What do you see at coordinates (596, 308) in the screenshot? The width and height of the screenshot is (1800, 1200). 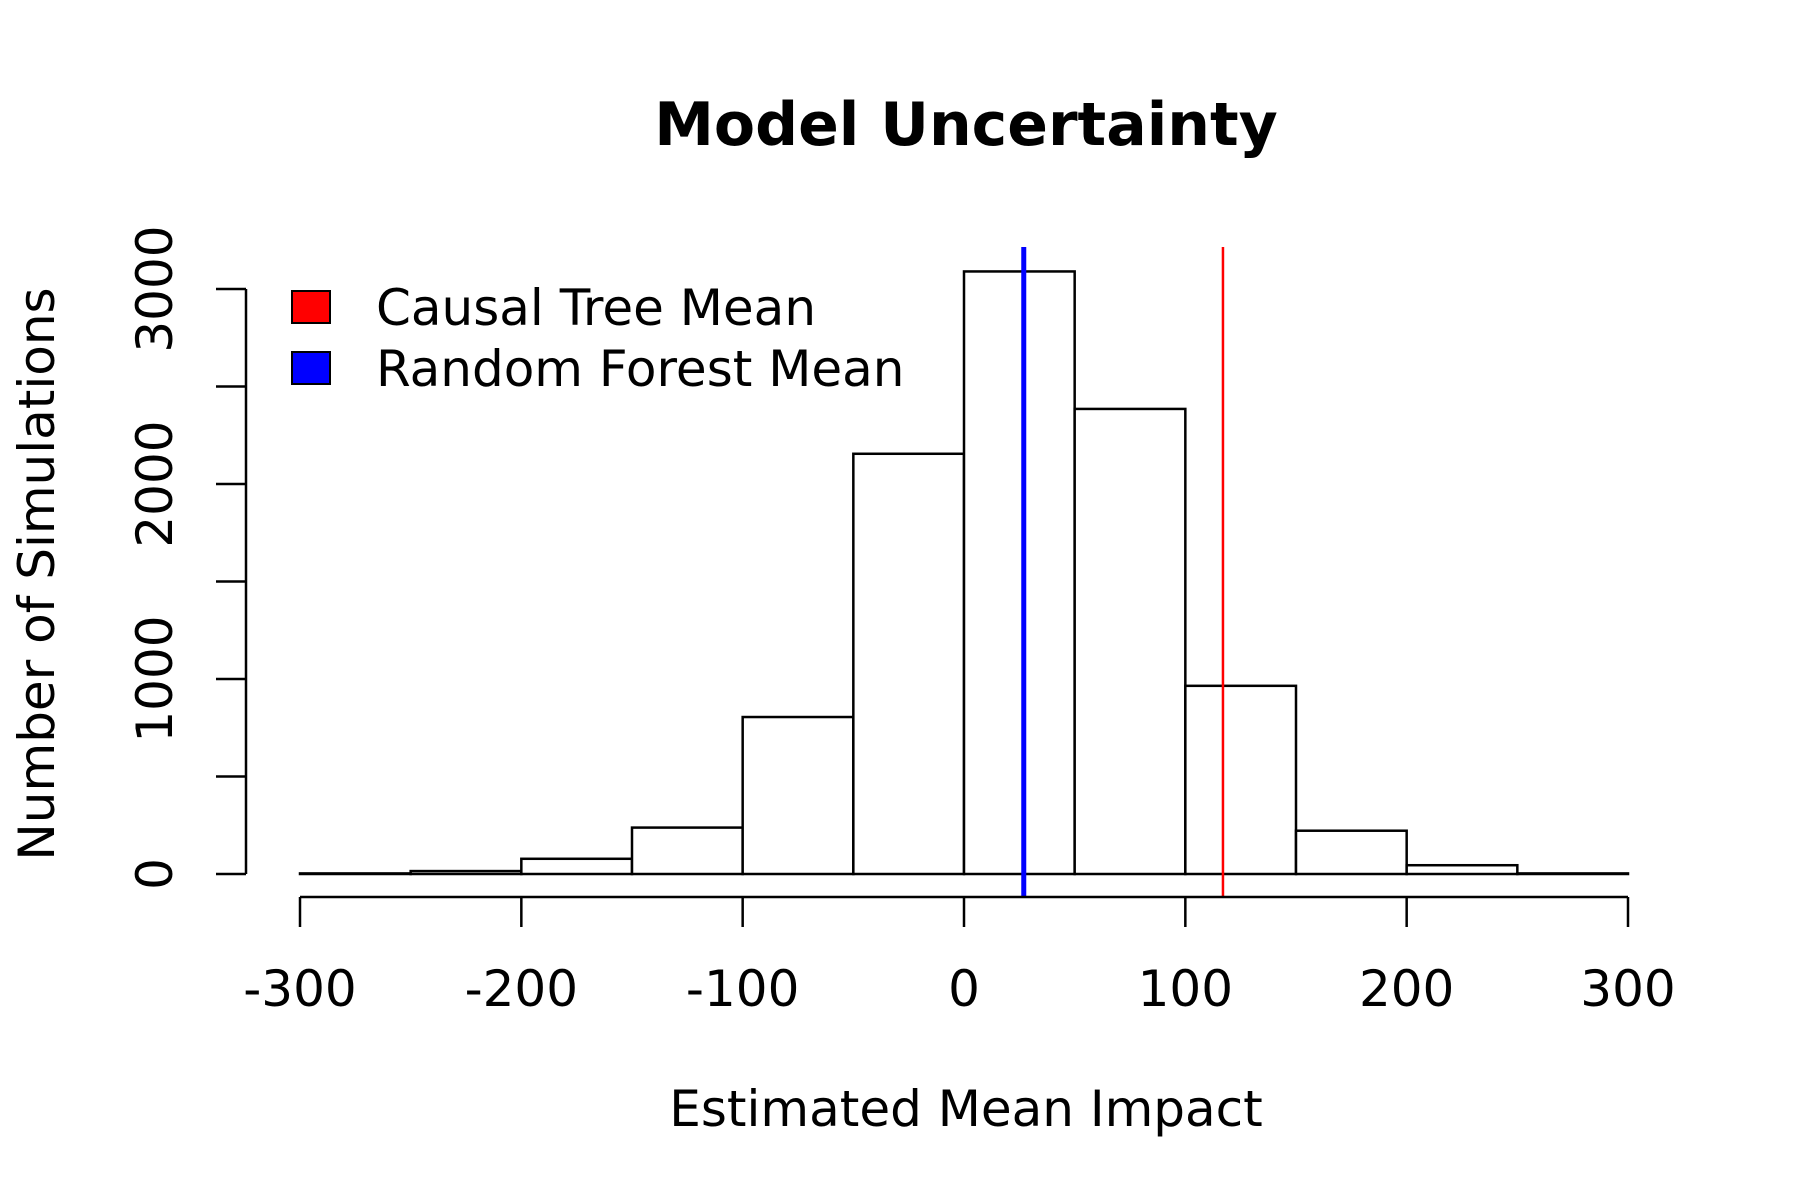 I see `legend-label-0: Causal Tree Mean` at bounding box center [596, 308].